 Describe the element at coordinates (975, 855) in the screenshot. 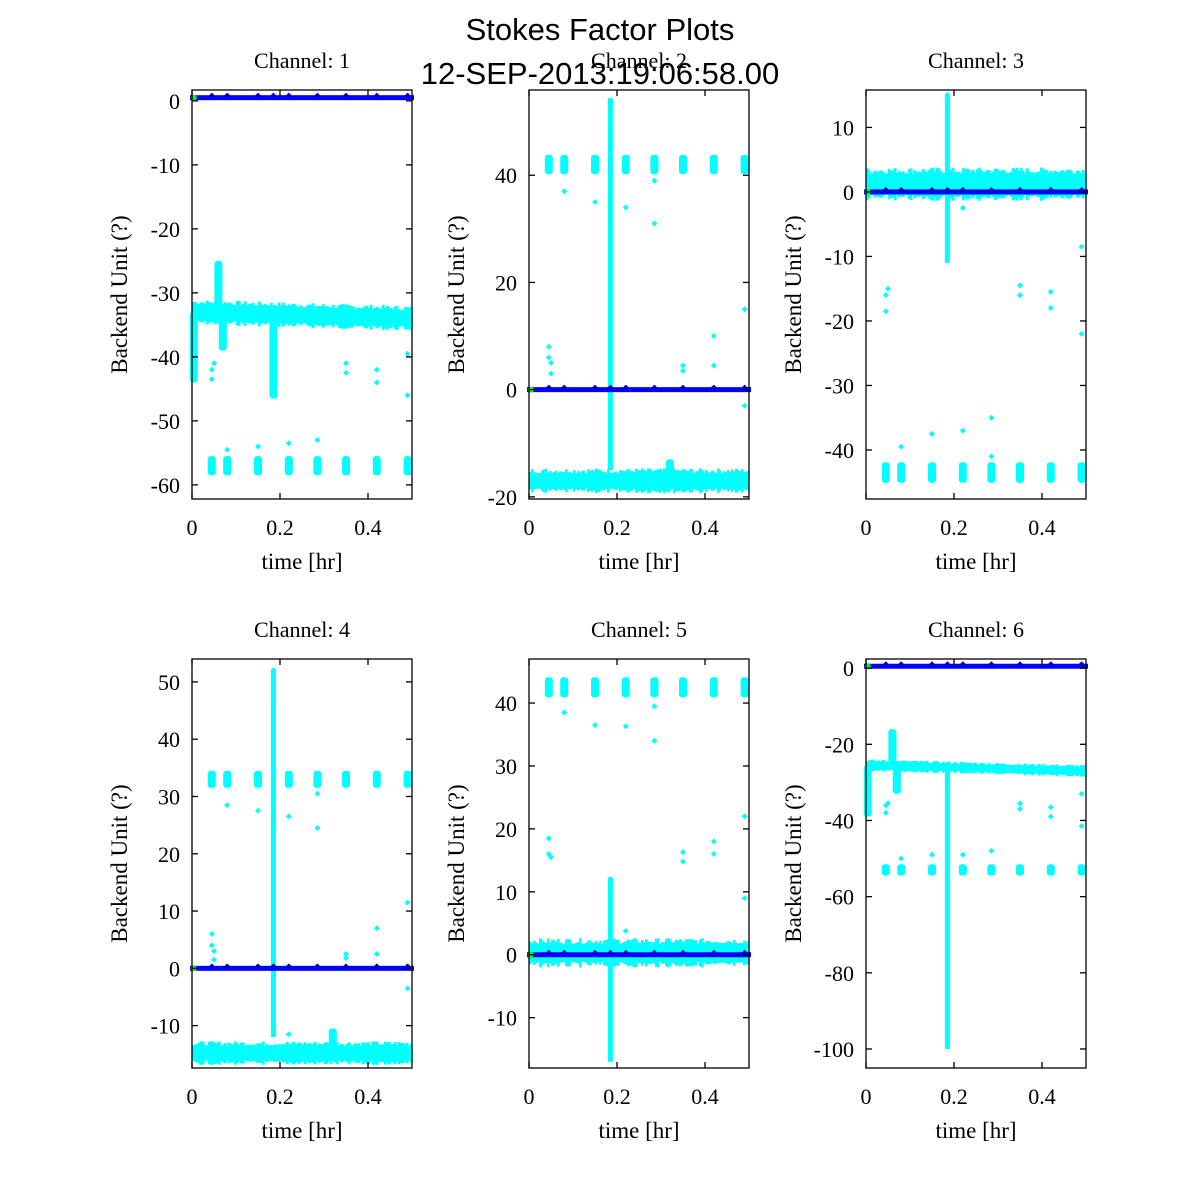

I see `plot-area` at that location.